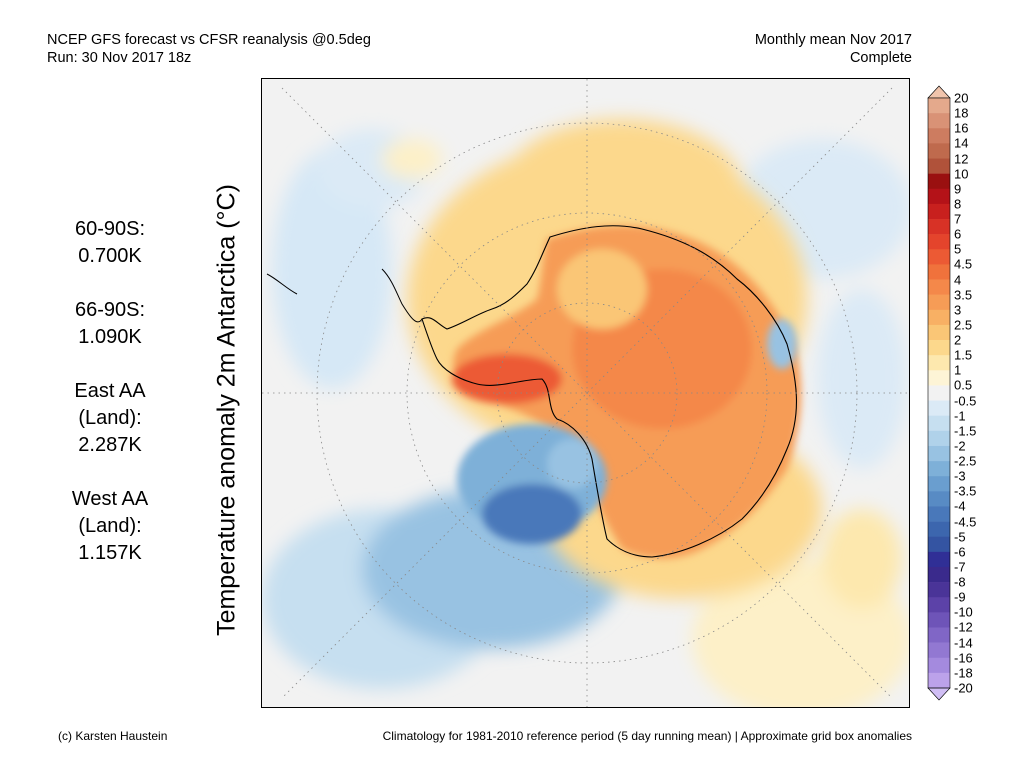  I want to click on colorbar-tick-label: -2.5, so click(965, 461).